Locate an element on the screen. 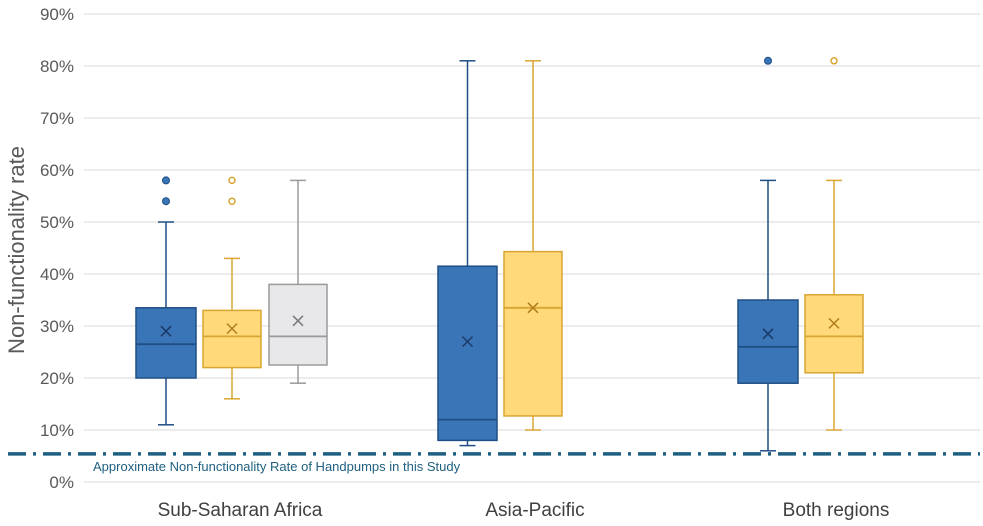  y-tick-label: 90% is located at coordinates (57, 14).